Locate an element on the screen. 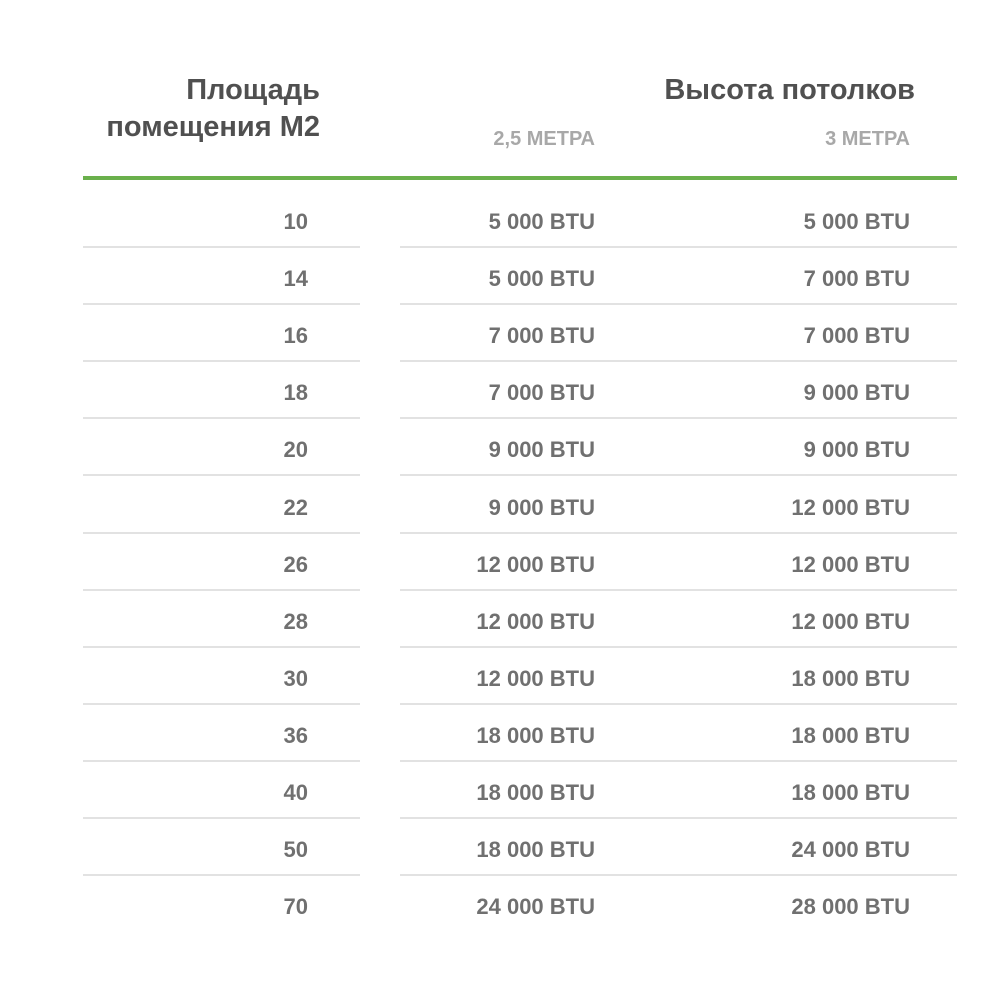 The height and width of the screenshot is (1000, 1000). table-row: 14 5 000 BTU 7 000 BTU is located at coordinates (500, 283).